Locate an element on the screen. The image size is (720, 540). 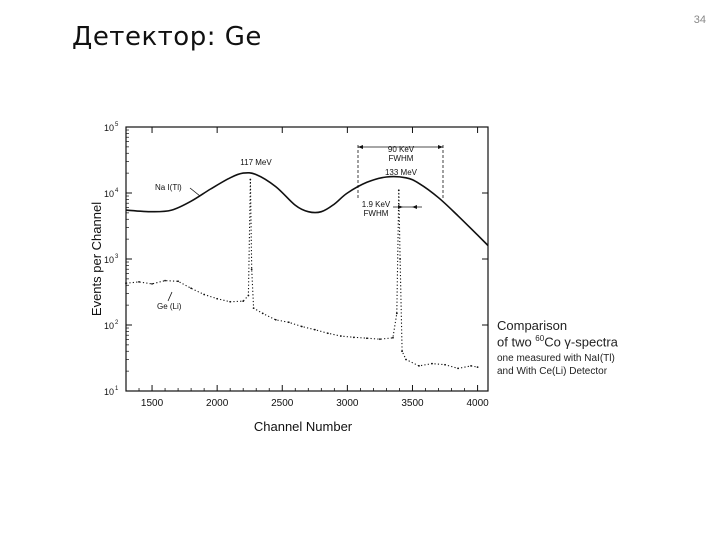
label-ge: Ge (Li) is located at coordinates (169, 306).